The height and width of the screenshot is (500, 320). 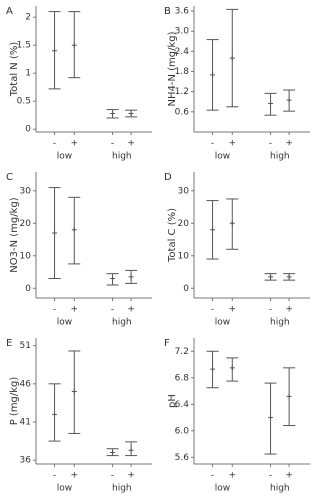 What do you see at coordinates (167, 343) in the screenshot?
I see `panel-label: F` at bounding box center [167, 343].